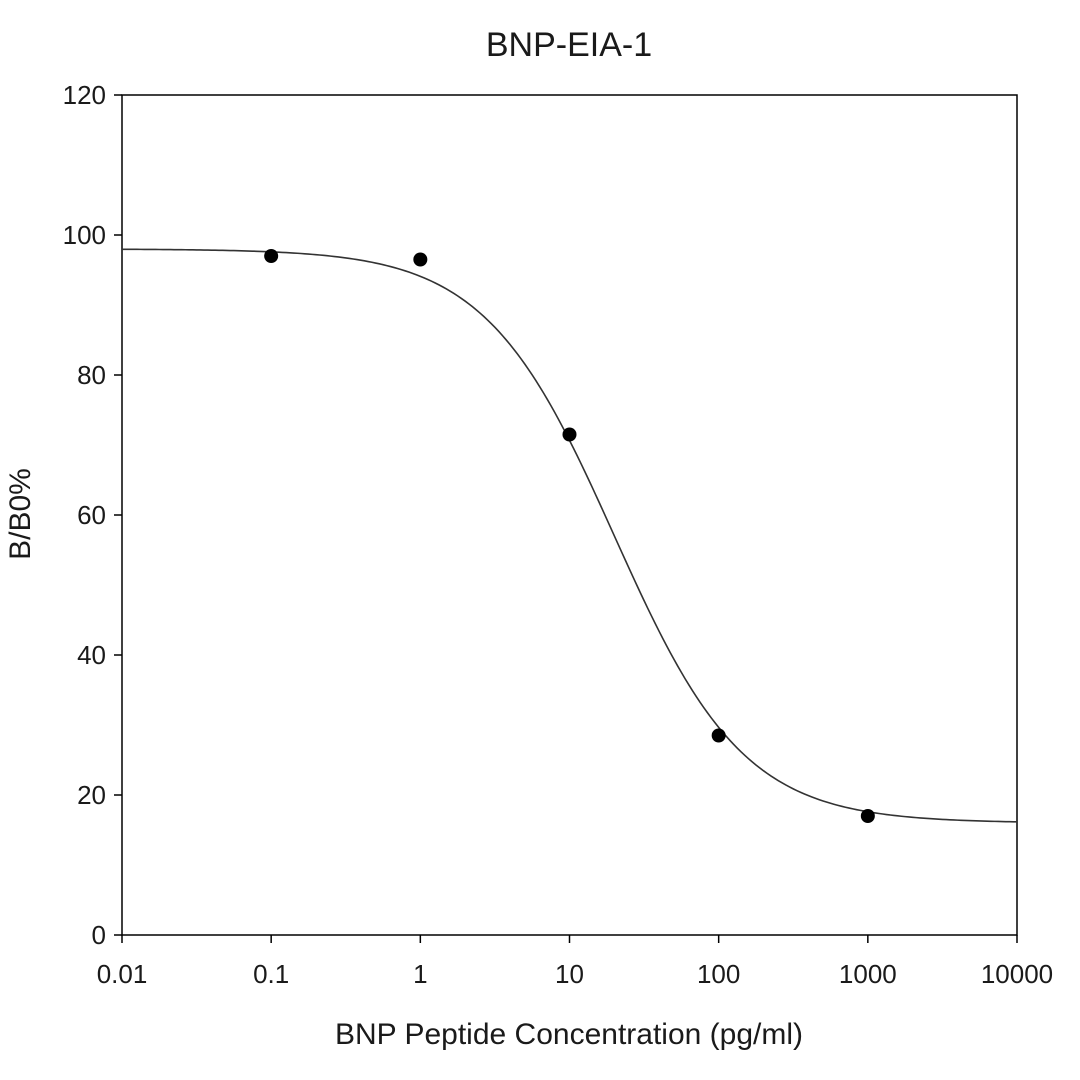  Describe the element at coordinates (99, 935) in the screenshot. I see `y-tick-label: 0` at that location.